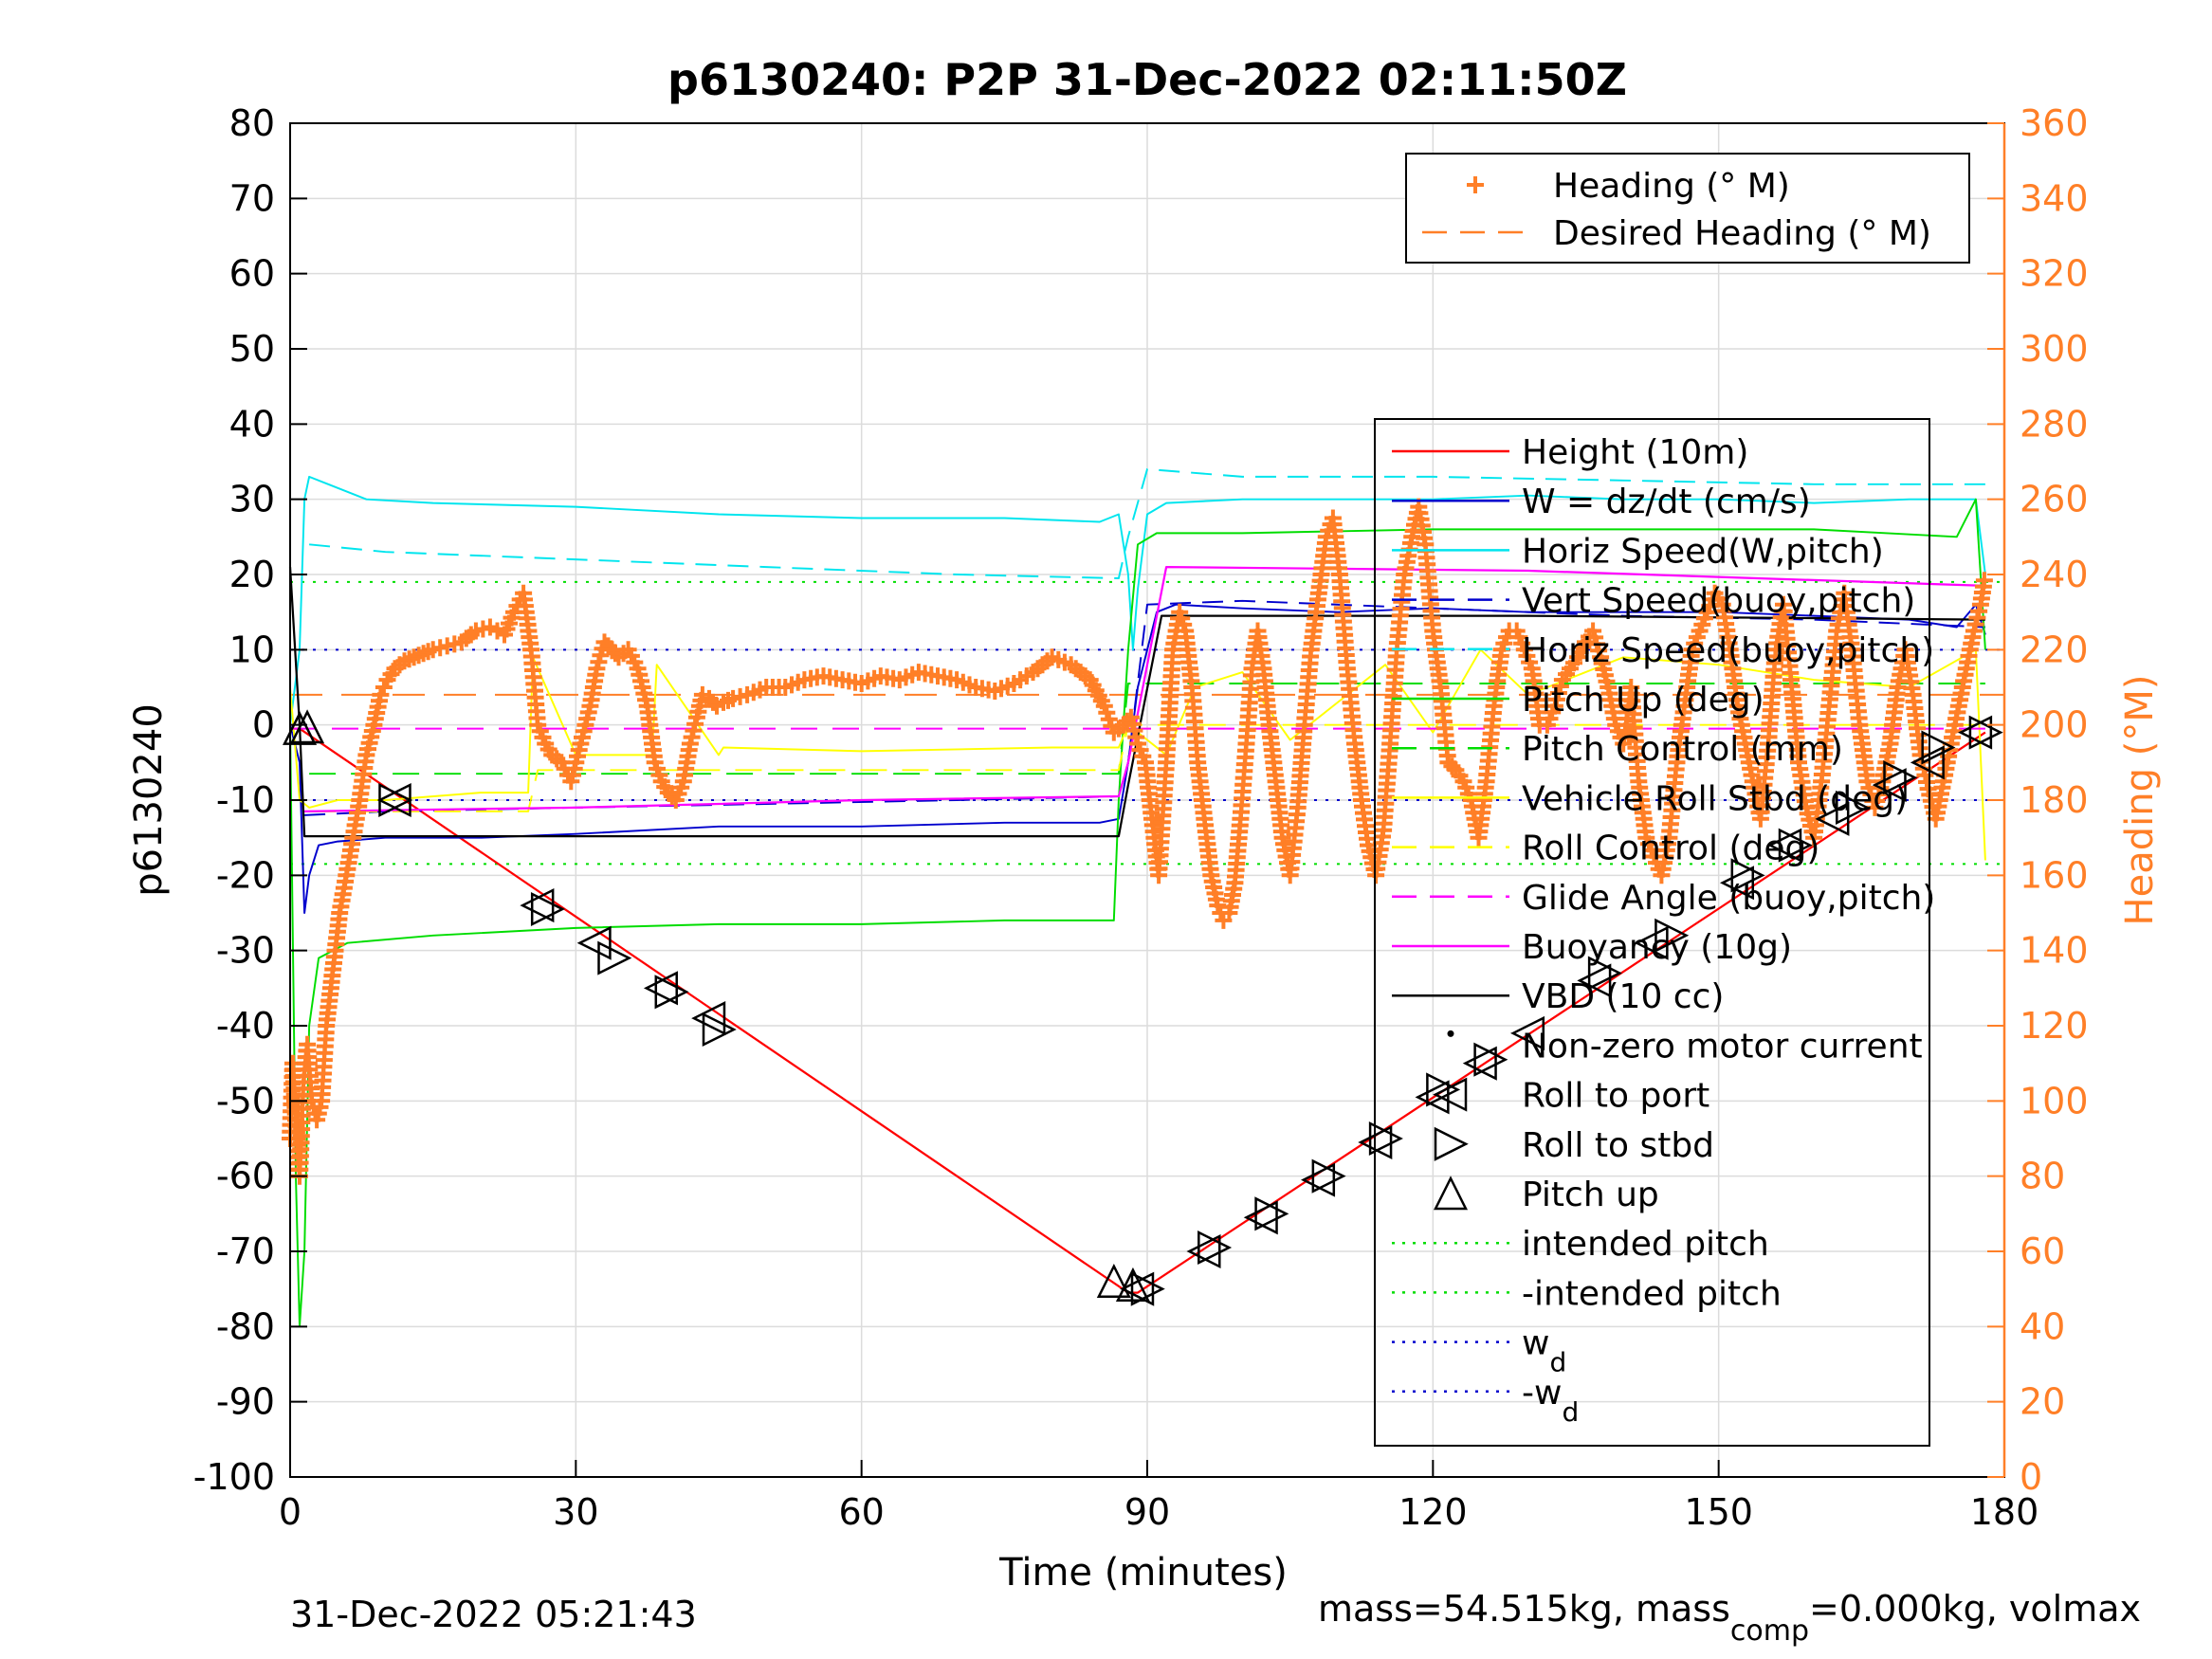 The image size is (2212, 1659). What do you see at coordinates (1623, 996) in the screenshot?
I see `legend-label: VBD (10 cc)` at bounding box center [1623, 996].